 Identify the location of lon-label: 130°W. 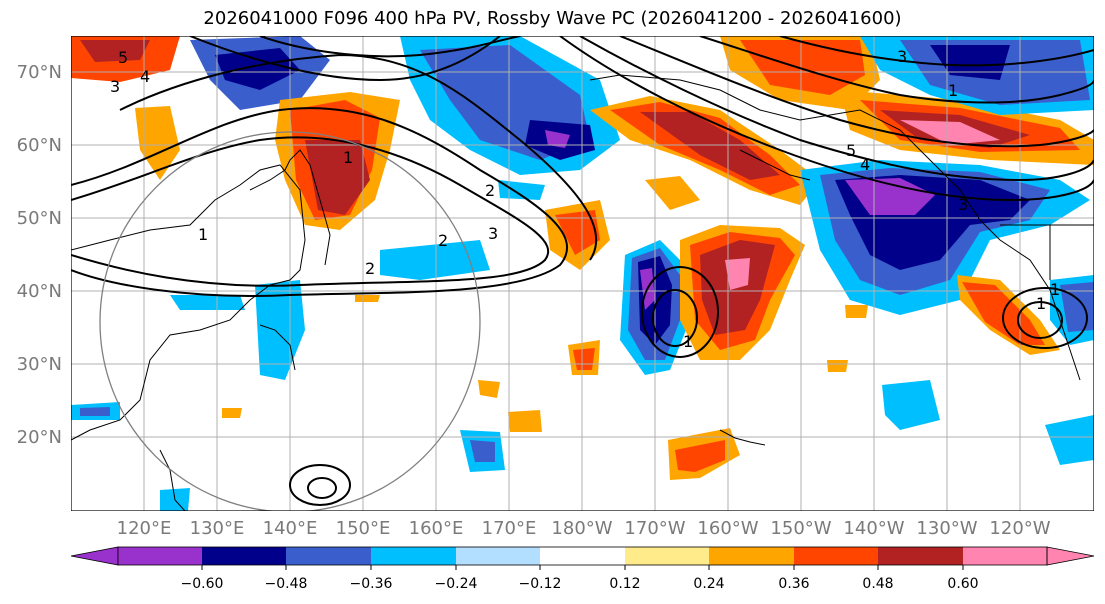
(946, 528).